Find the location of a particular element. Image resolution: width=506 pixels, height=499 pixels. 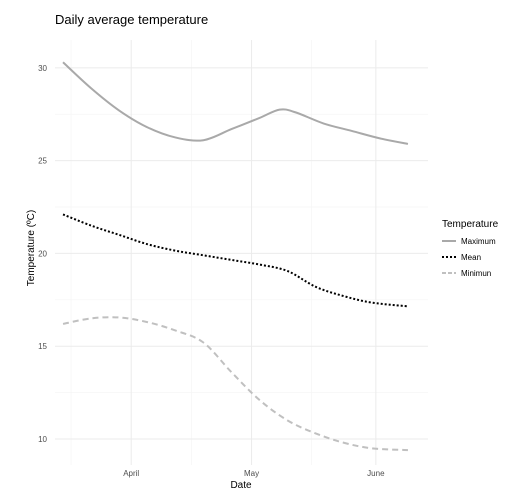

x-tick-label: April is located at coordinates (131, 473).